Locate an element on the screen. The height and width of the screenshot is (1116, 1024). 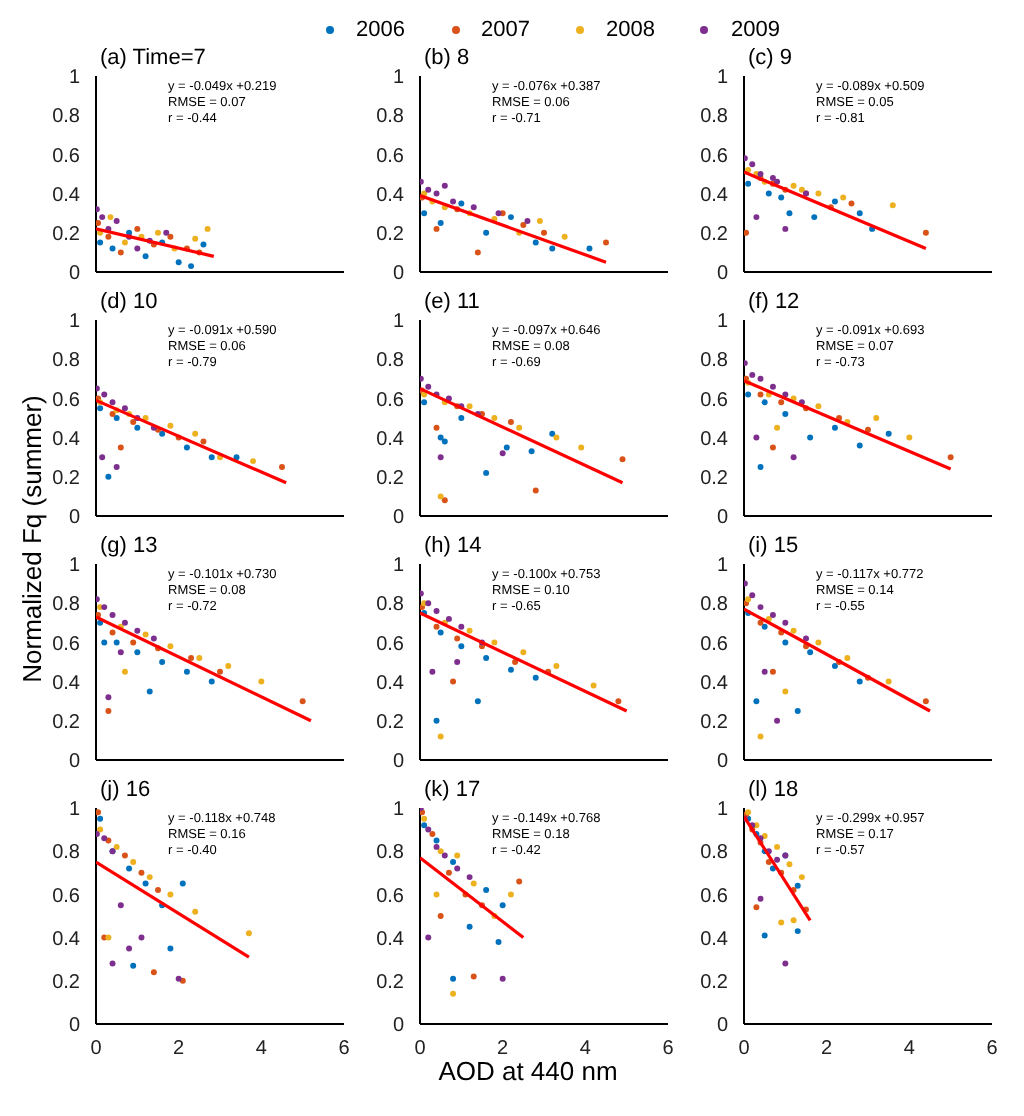
chart-title: (k) 17 is located at coordinates (452, 790).